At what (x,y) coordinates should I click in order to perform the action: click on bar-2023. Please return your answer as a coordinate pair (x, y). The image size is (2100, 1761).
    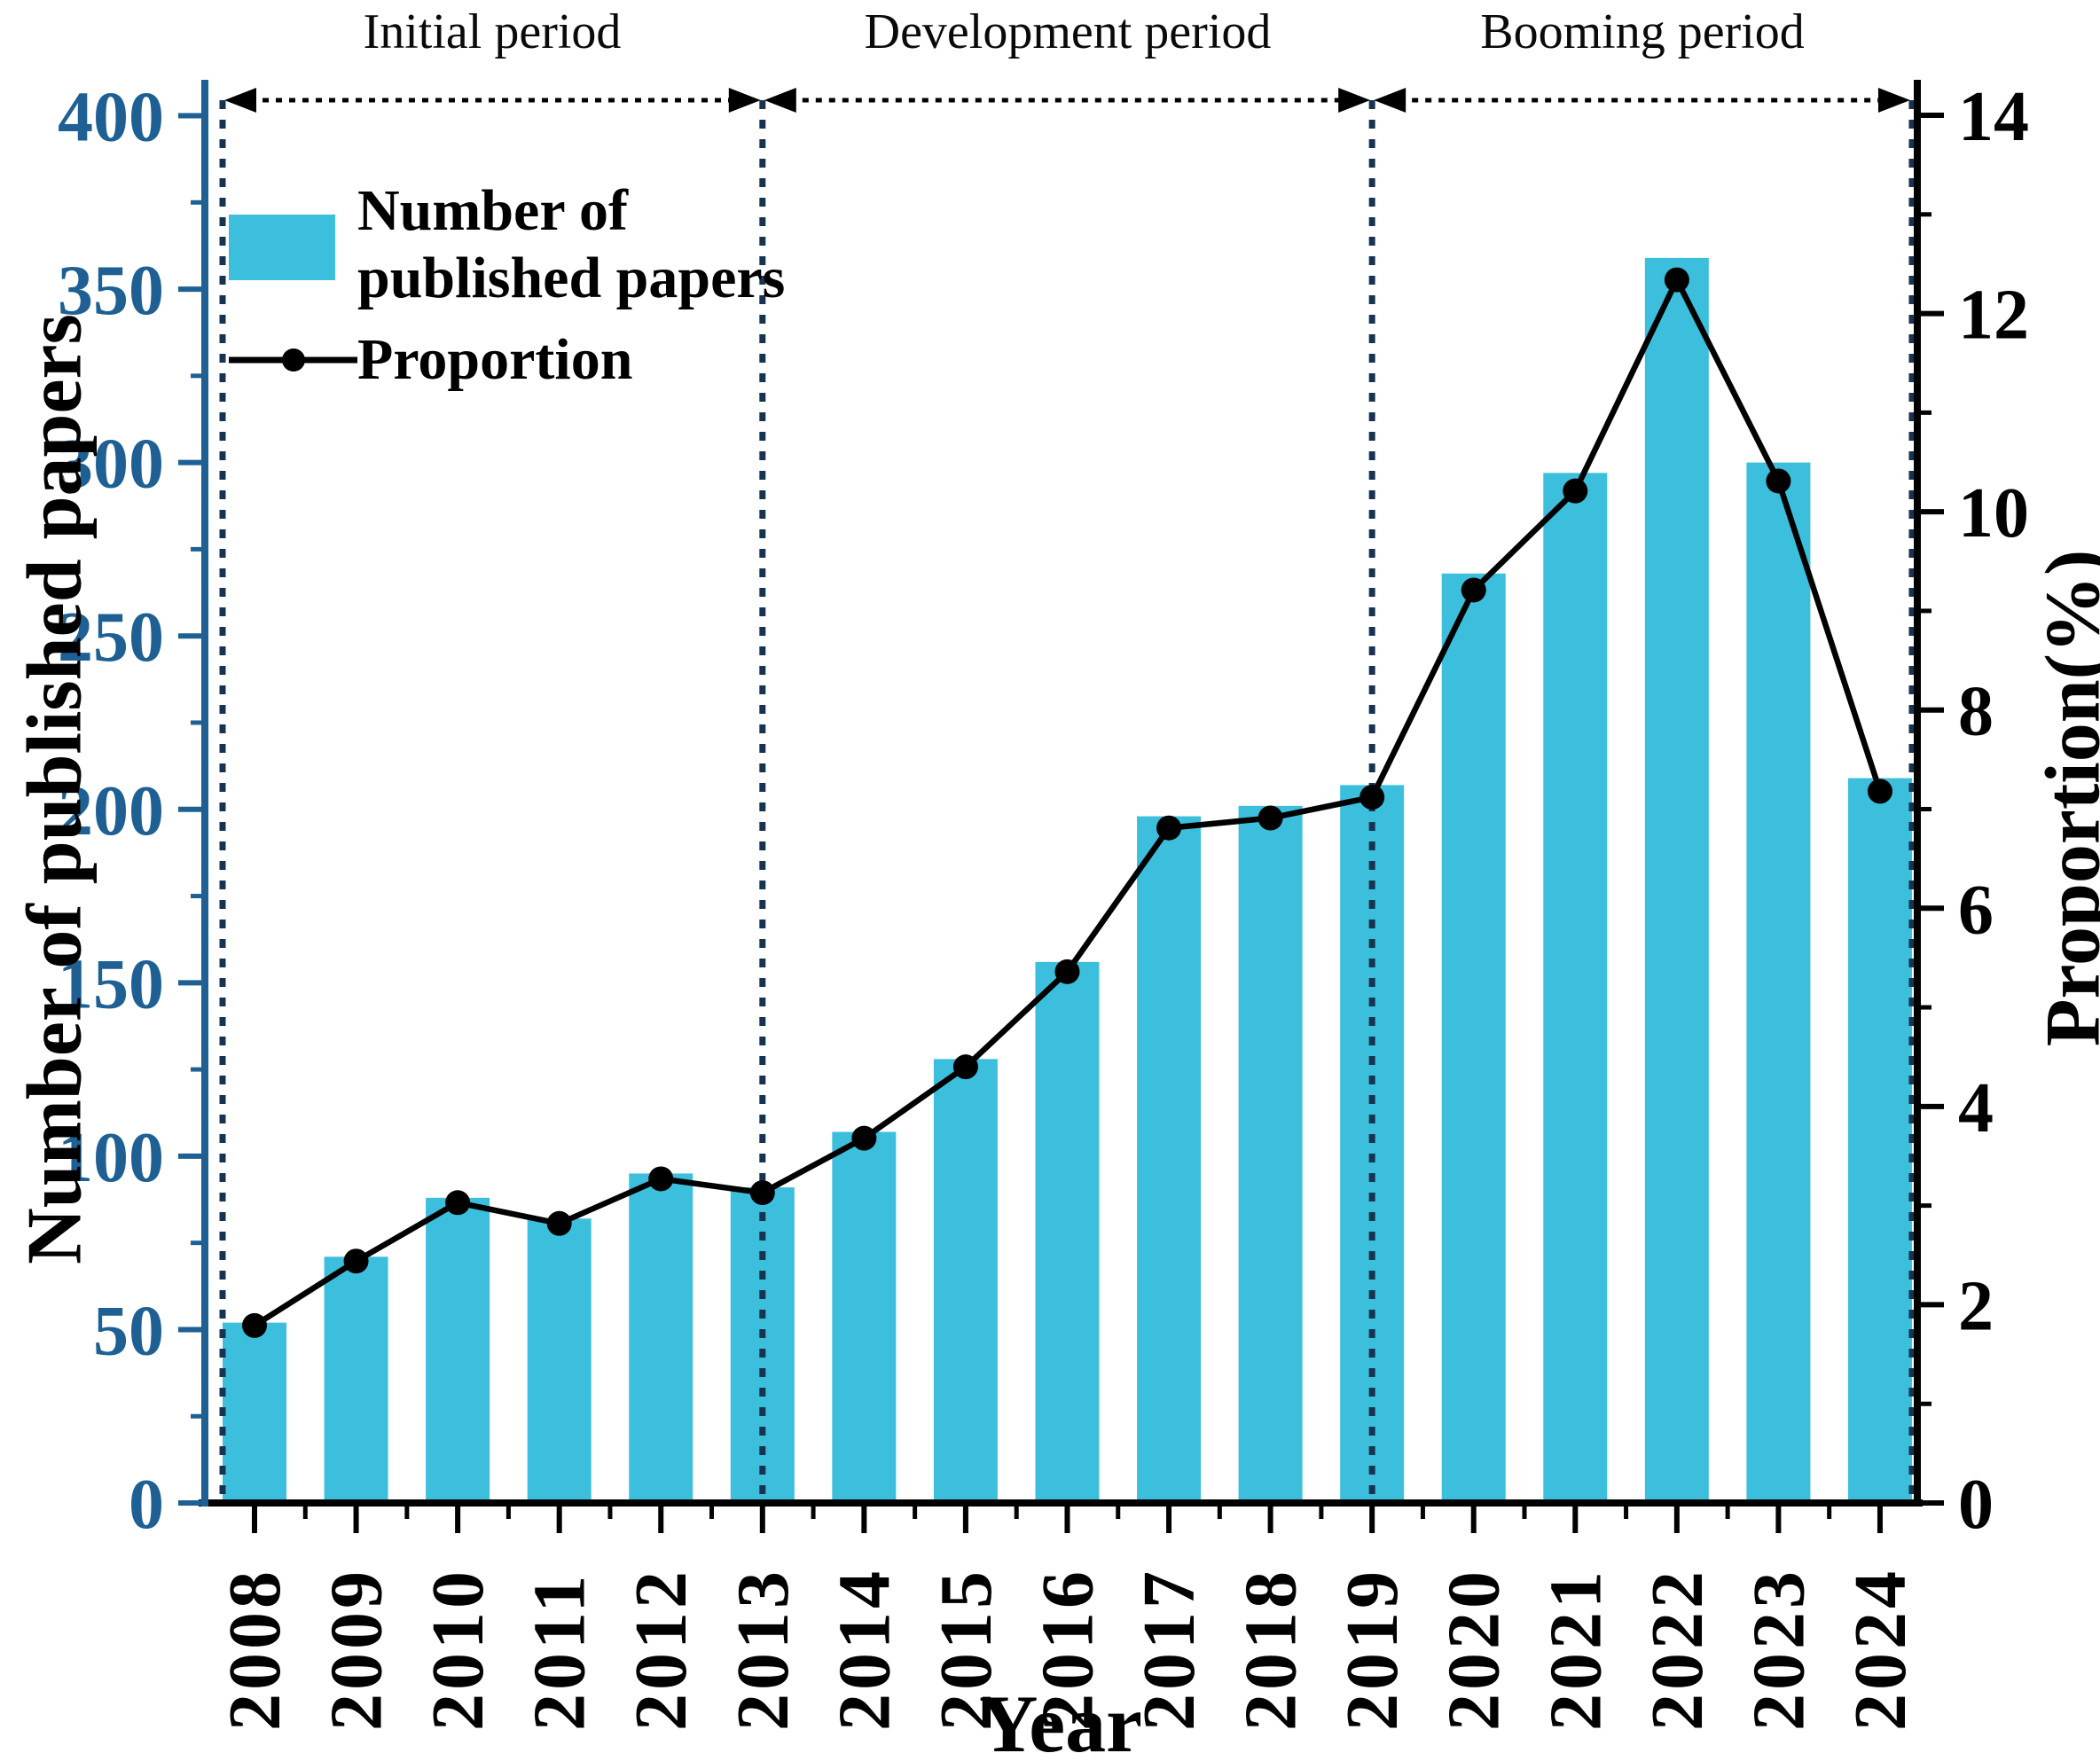
    Looking at the image, I should click on (1778, 982).